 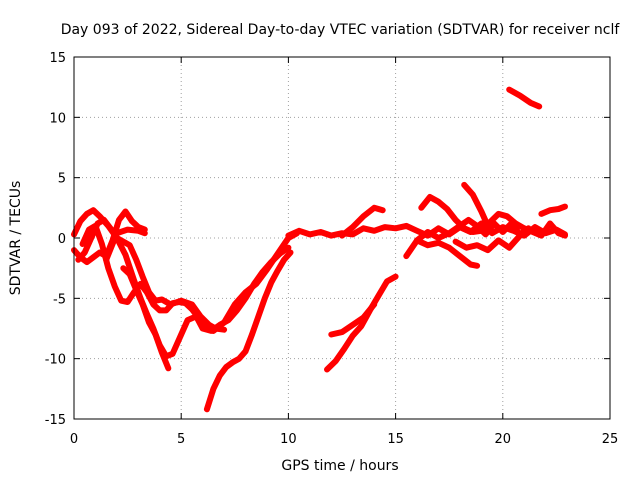 What do you see at coordinates (610, 439) in the screenshot?
I see `x-tick-label: 25` at bounding box center [610, 439].